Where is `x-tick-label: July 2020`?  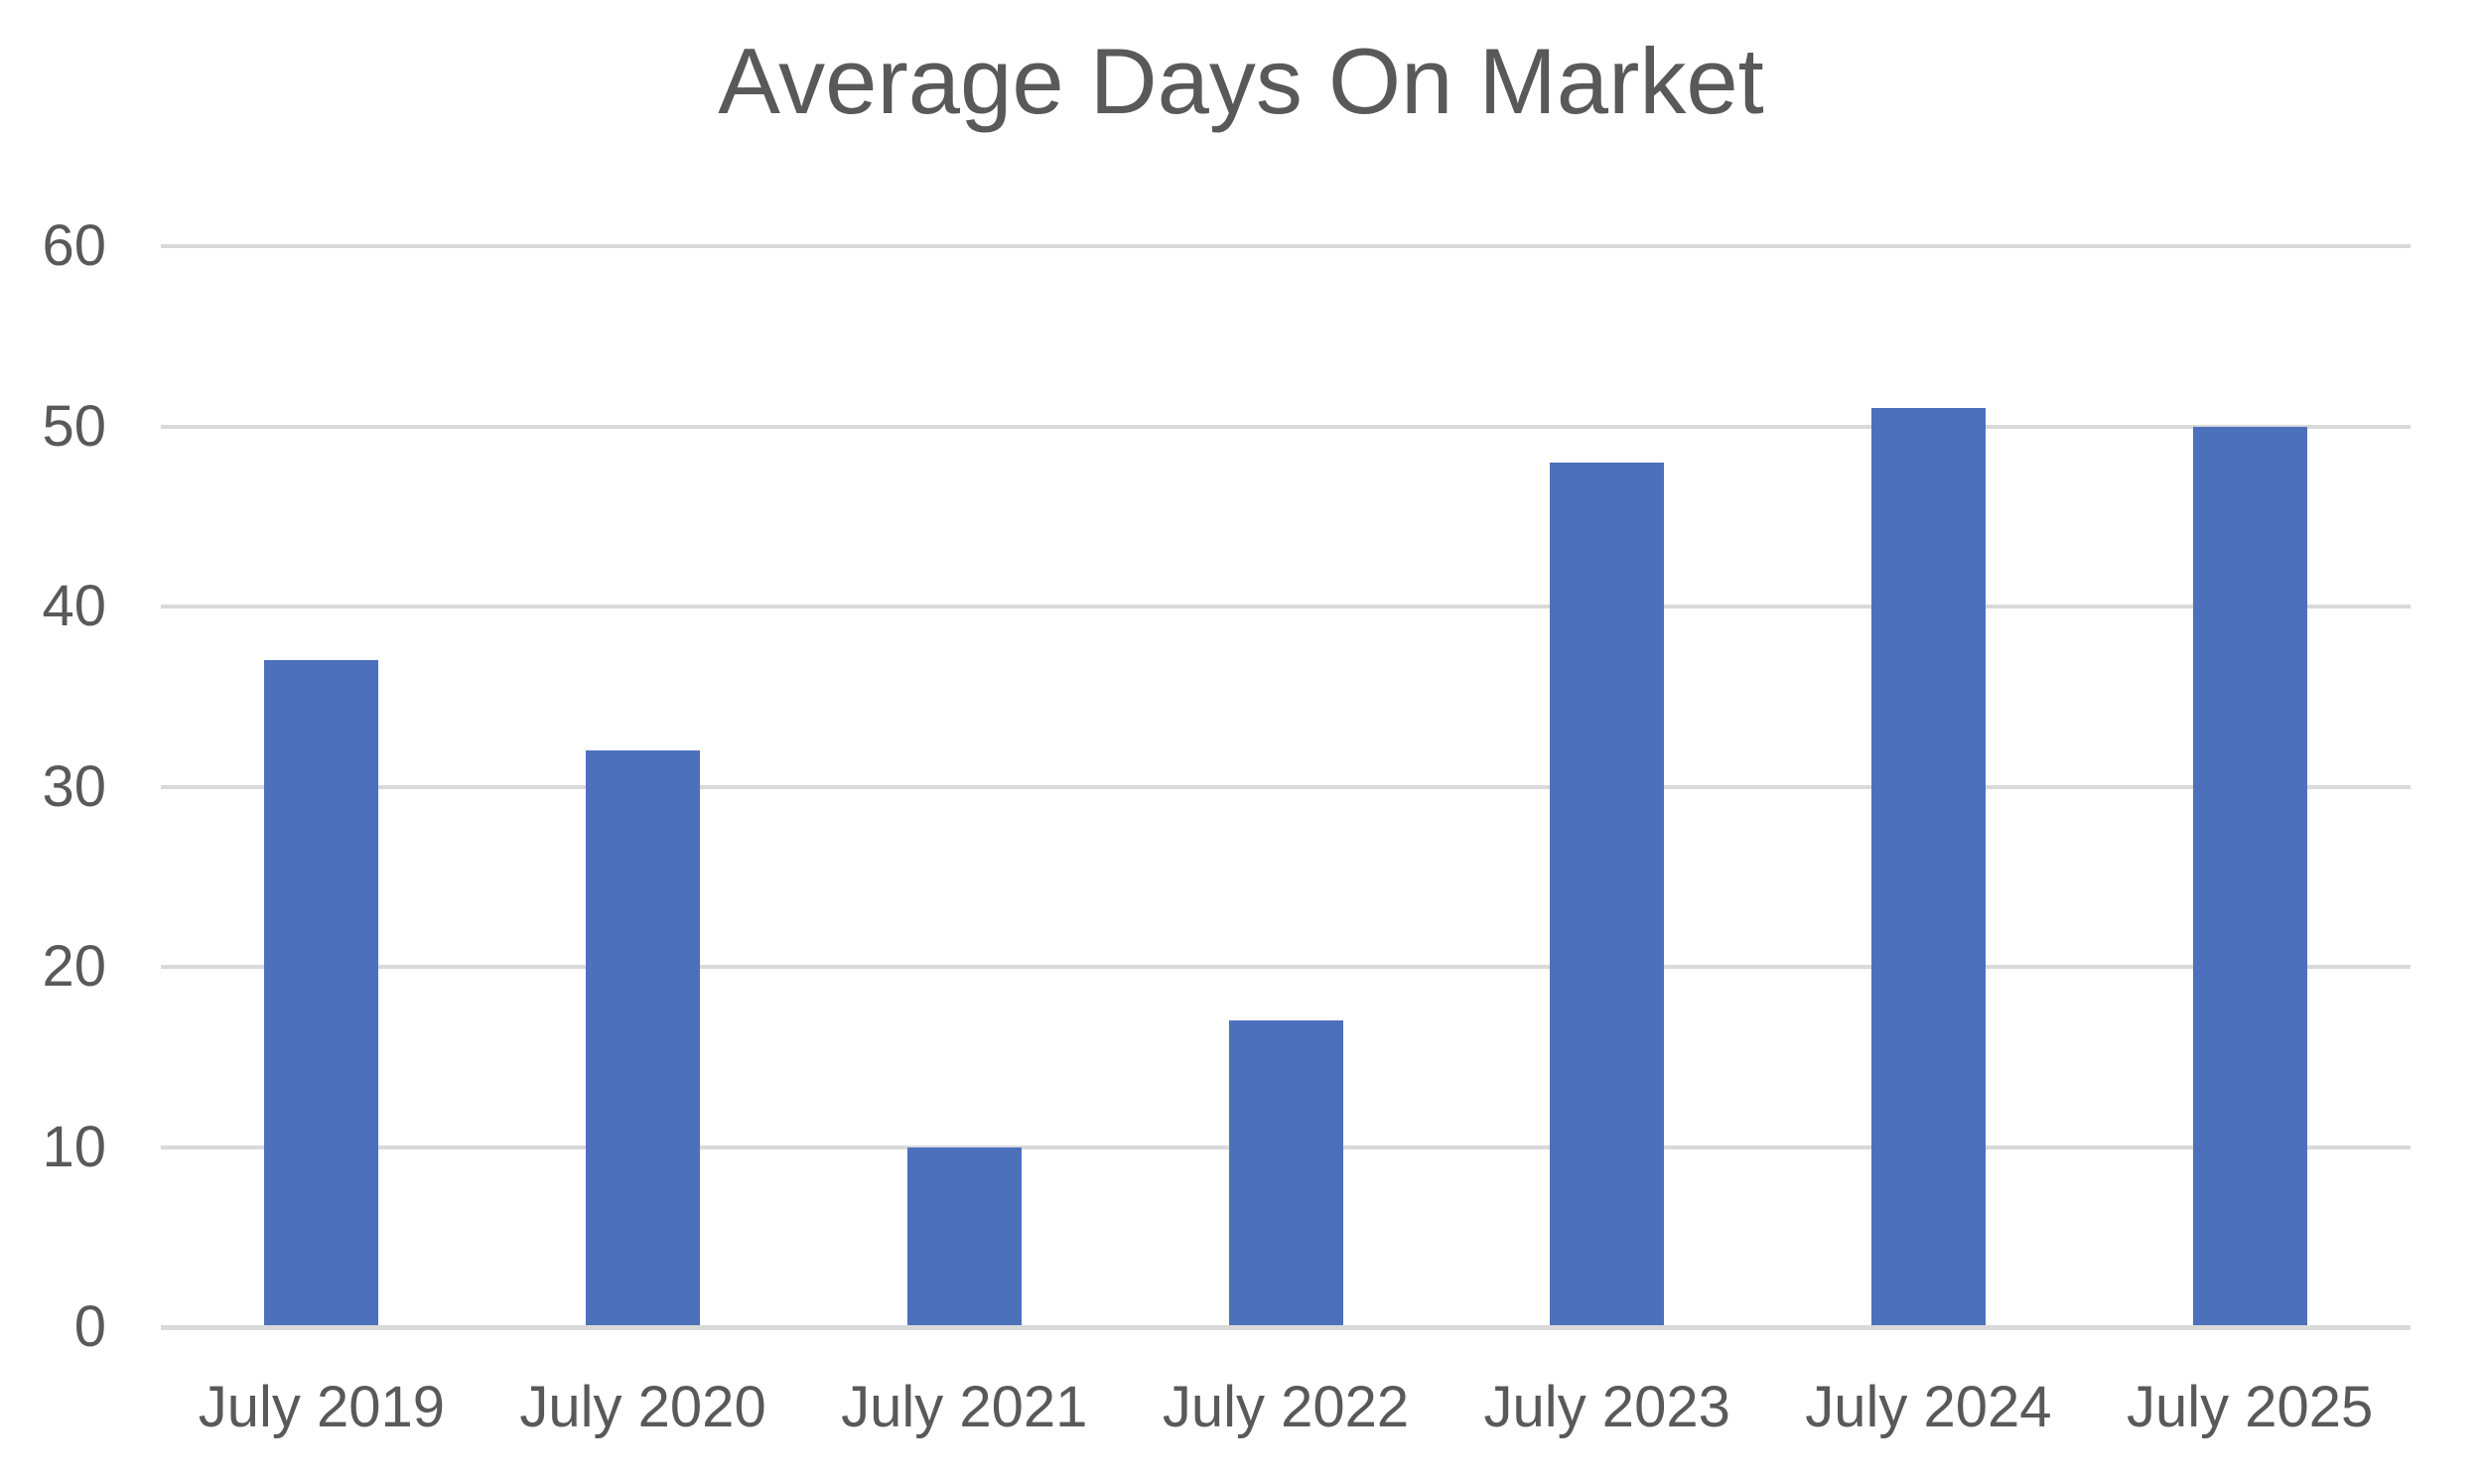
x-tick-label: July 2020 is located at coordinates (642, 1407).